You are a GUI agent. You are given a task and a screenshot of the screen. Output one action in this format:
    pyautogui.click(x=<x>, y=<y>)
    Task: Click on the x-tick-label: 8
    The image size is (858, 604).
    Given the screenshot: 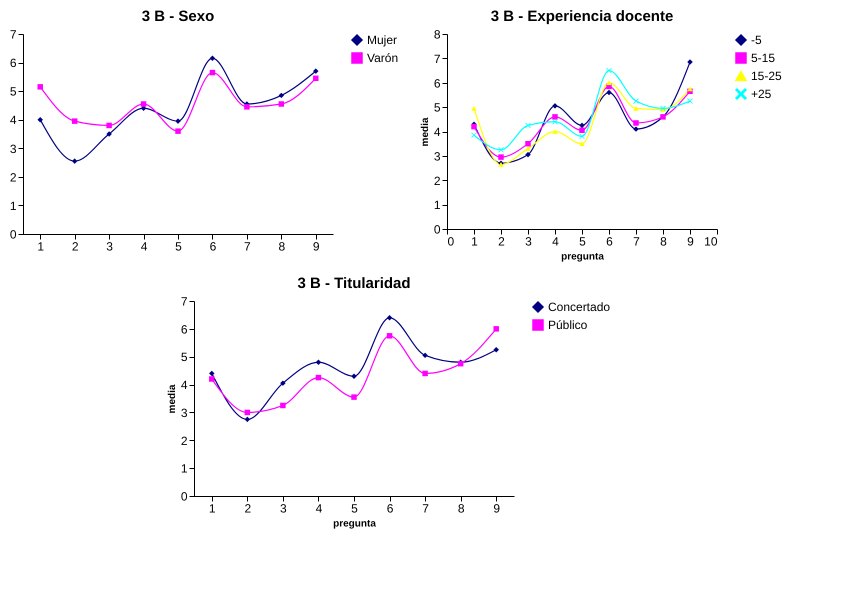 What is the action you would take?
    pyautogui.click(x=282, y=247)
    